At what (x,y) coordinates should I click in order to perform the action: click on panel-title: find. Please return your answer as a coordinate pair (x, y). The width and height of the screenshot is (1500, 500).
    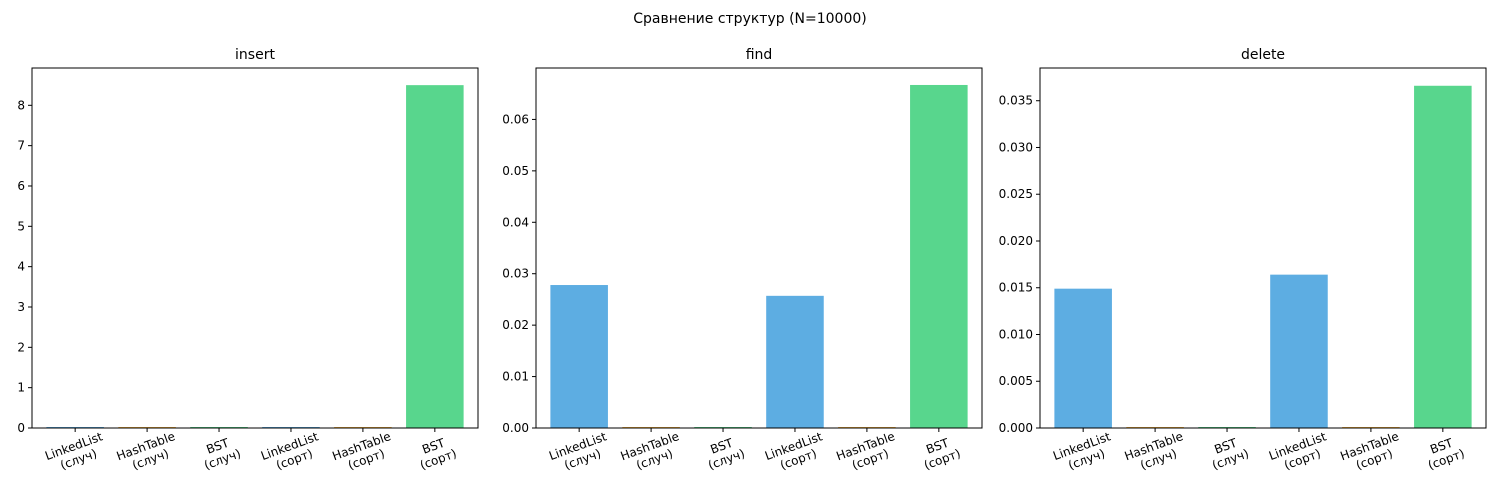
    Looking at the image, I should click on (759, 55).